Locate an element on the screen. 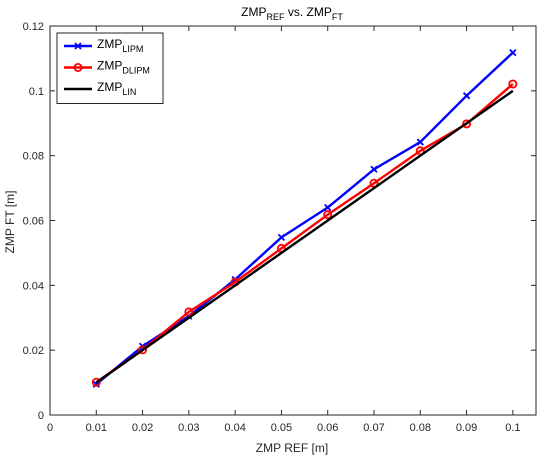 The image size is (550, 460). y-tick-label: 0.06 is located at coordinates (33, 222).